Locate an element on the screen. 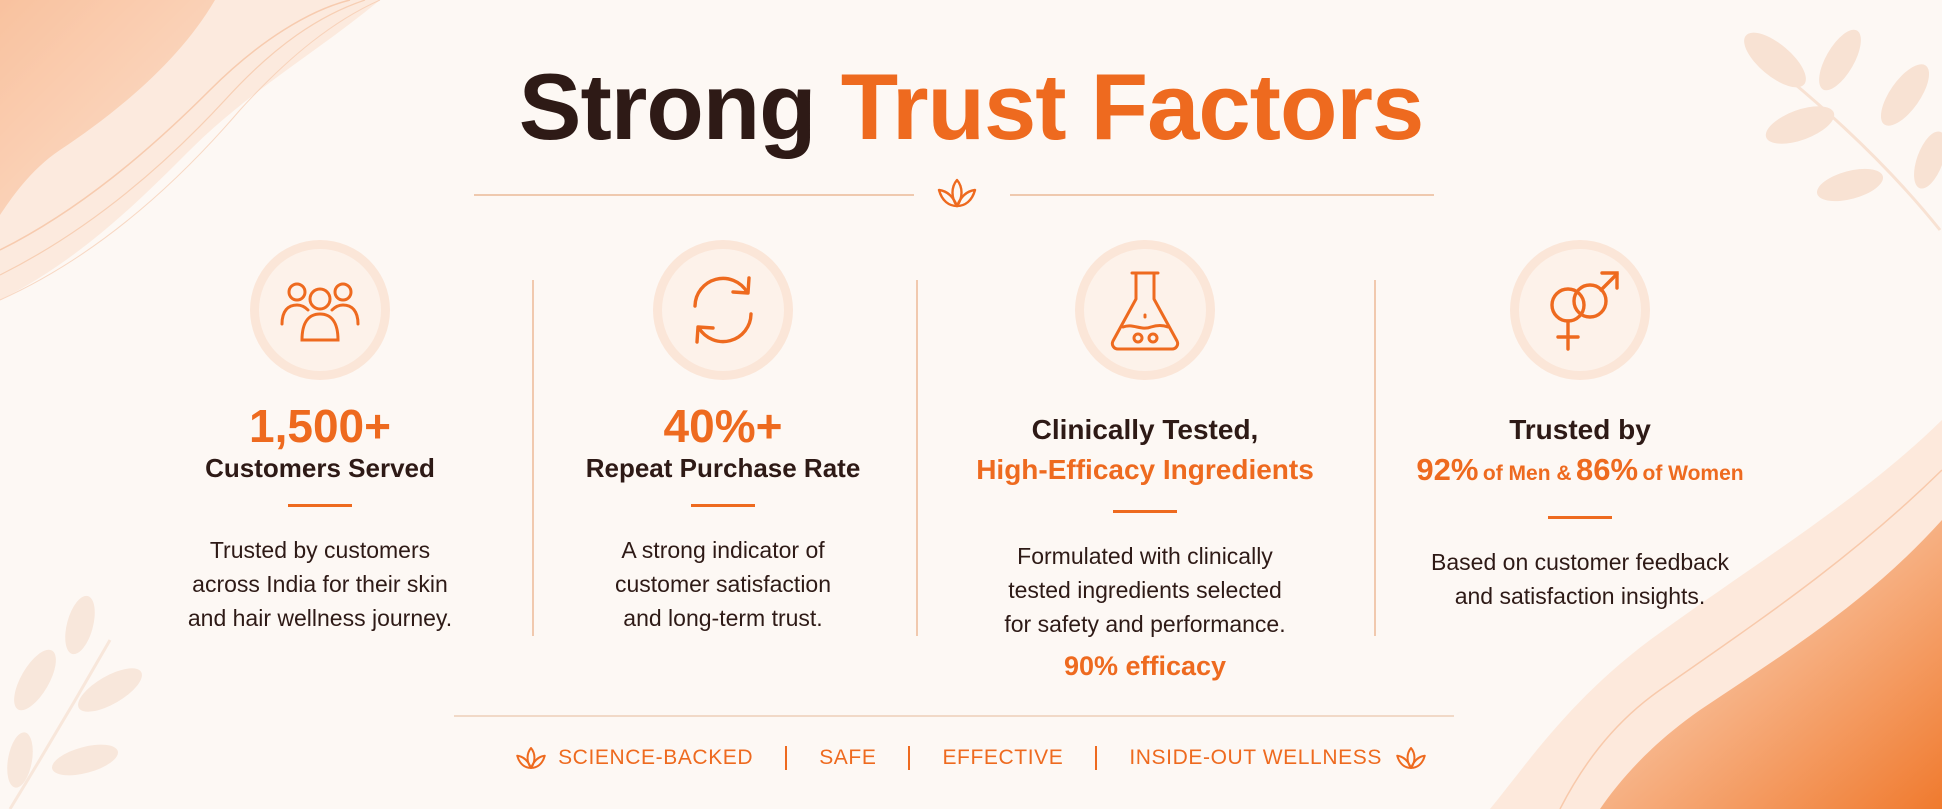  men-text: of Men & is located at coordinates (1527, 473).